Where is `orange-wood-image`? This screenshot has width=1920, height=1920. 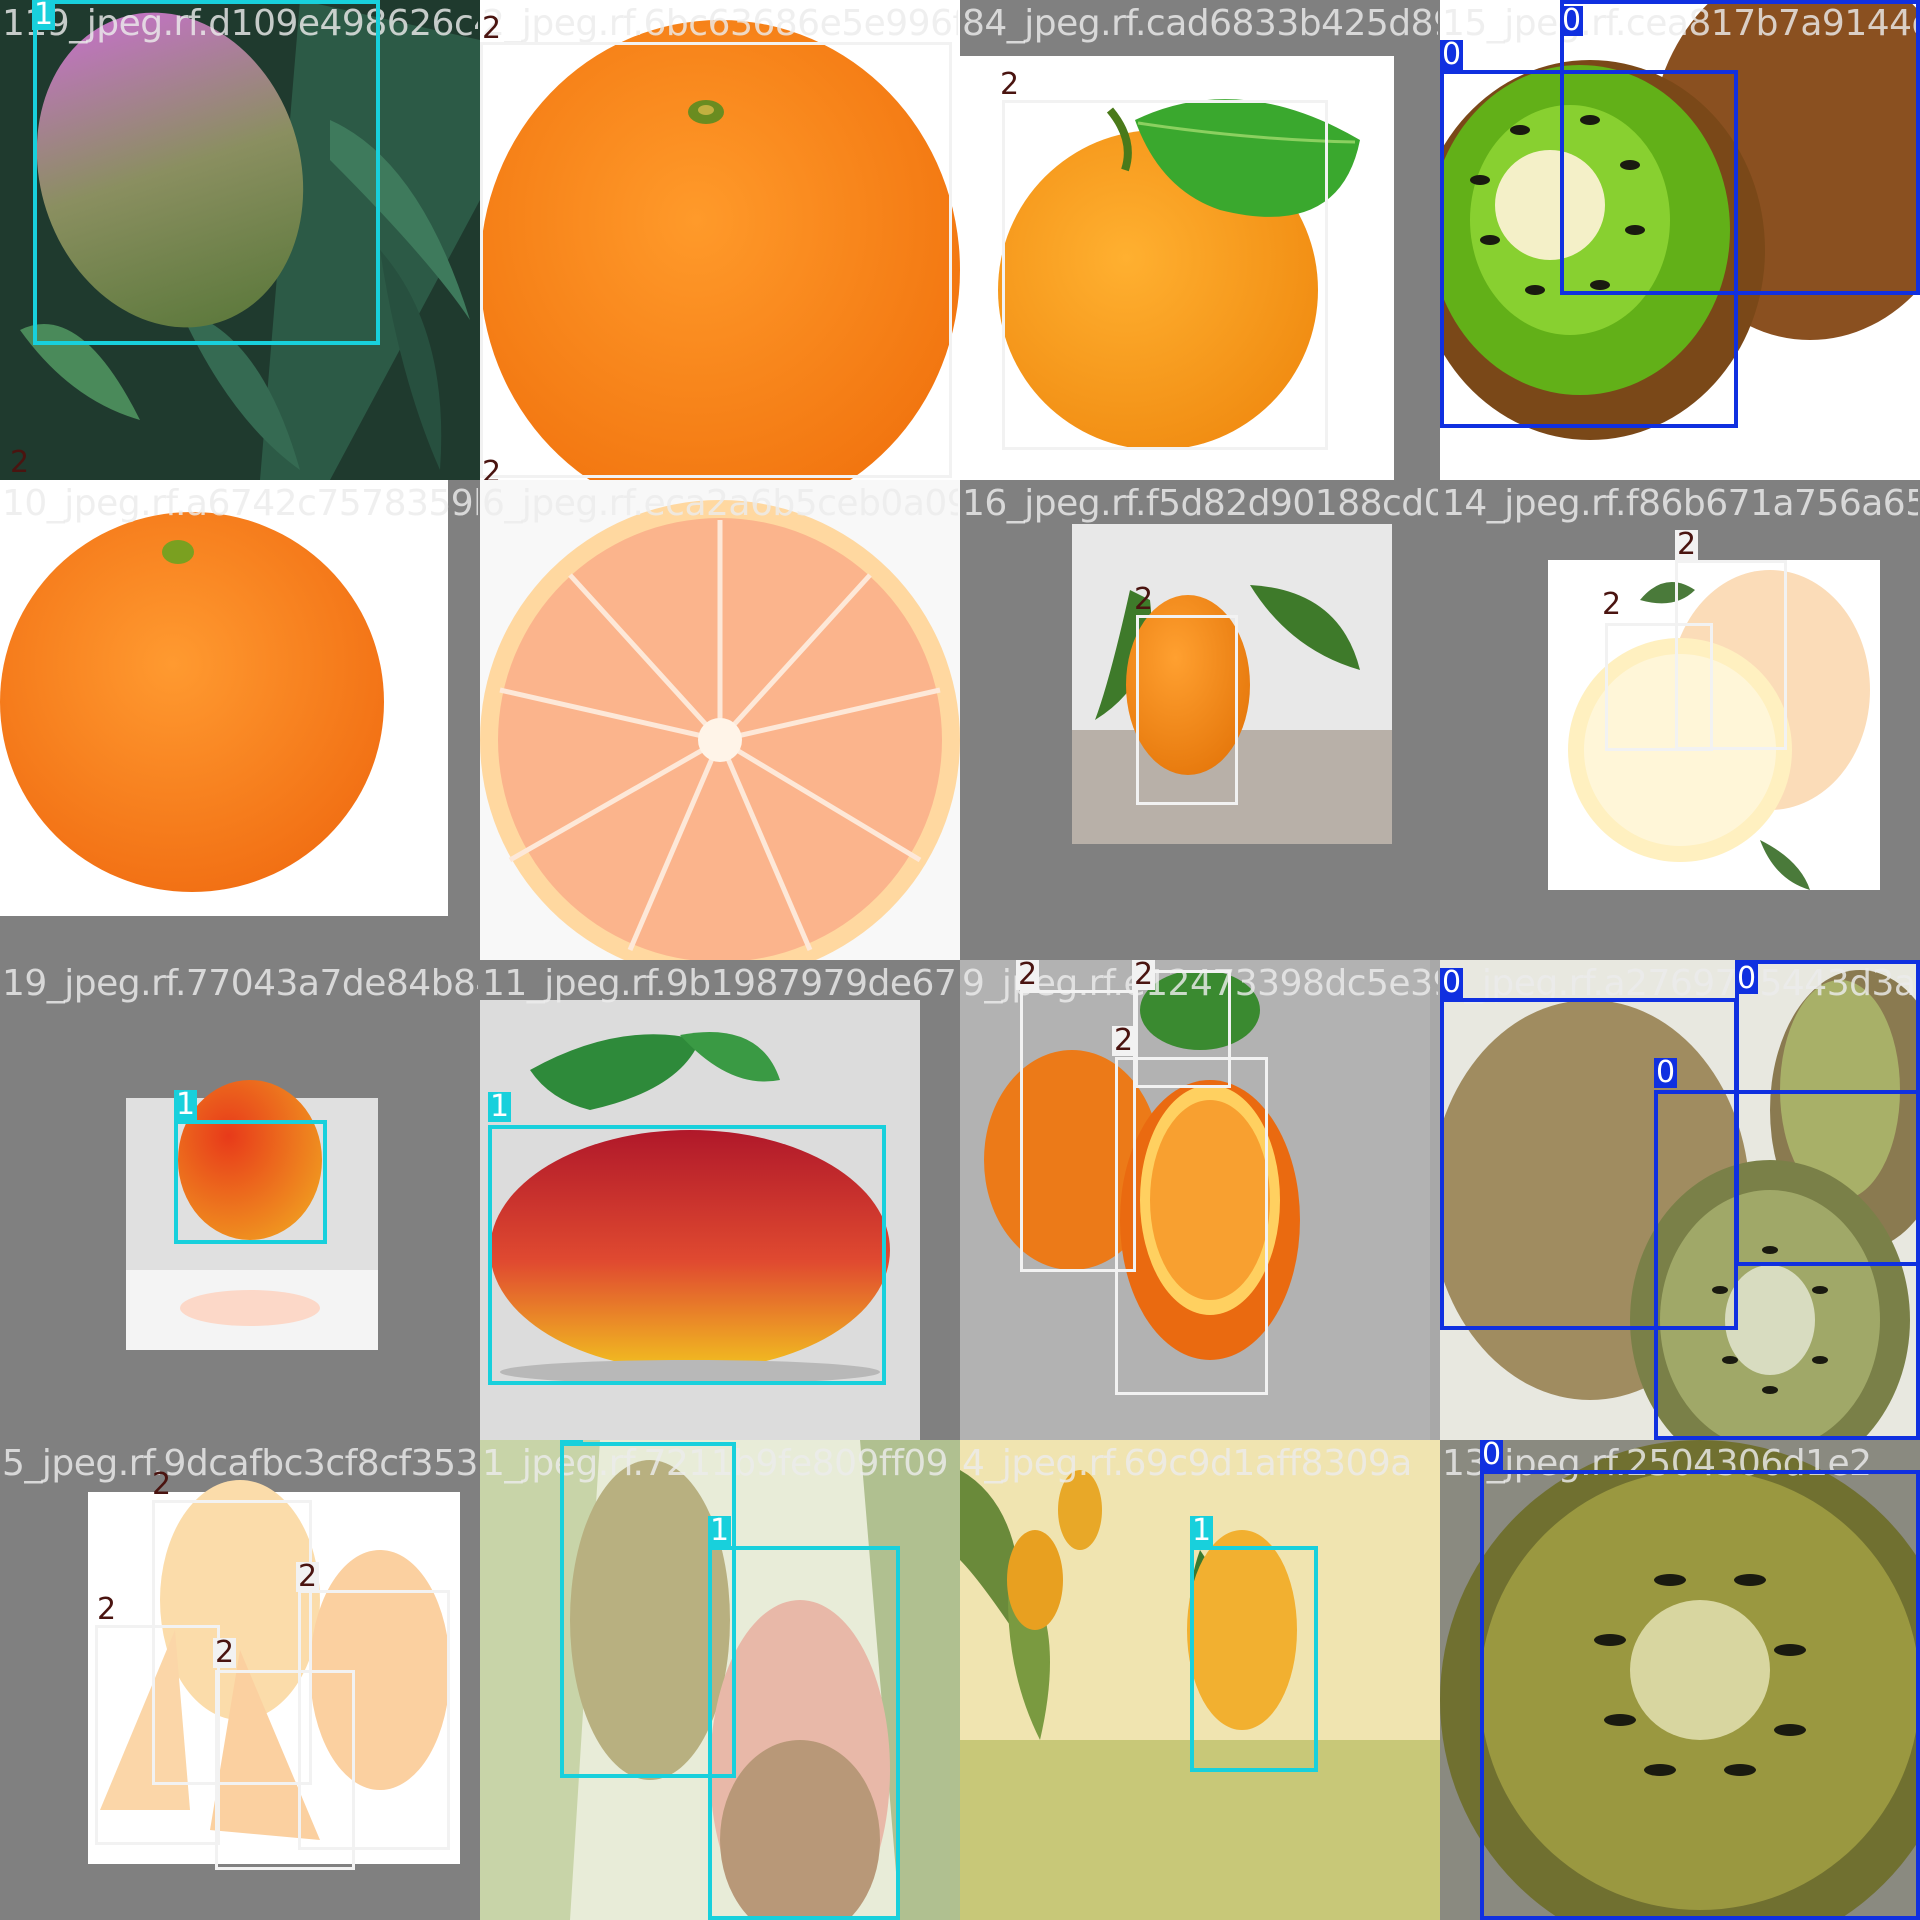 orange-wood-image is located at coordinates (1200, 720).